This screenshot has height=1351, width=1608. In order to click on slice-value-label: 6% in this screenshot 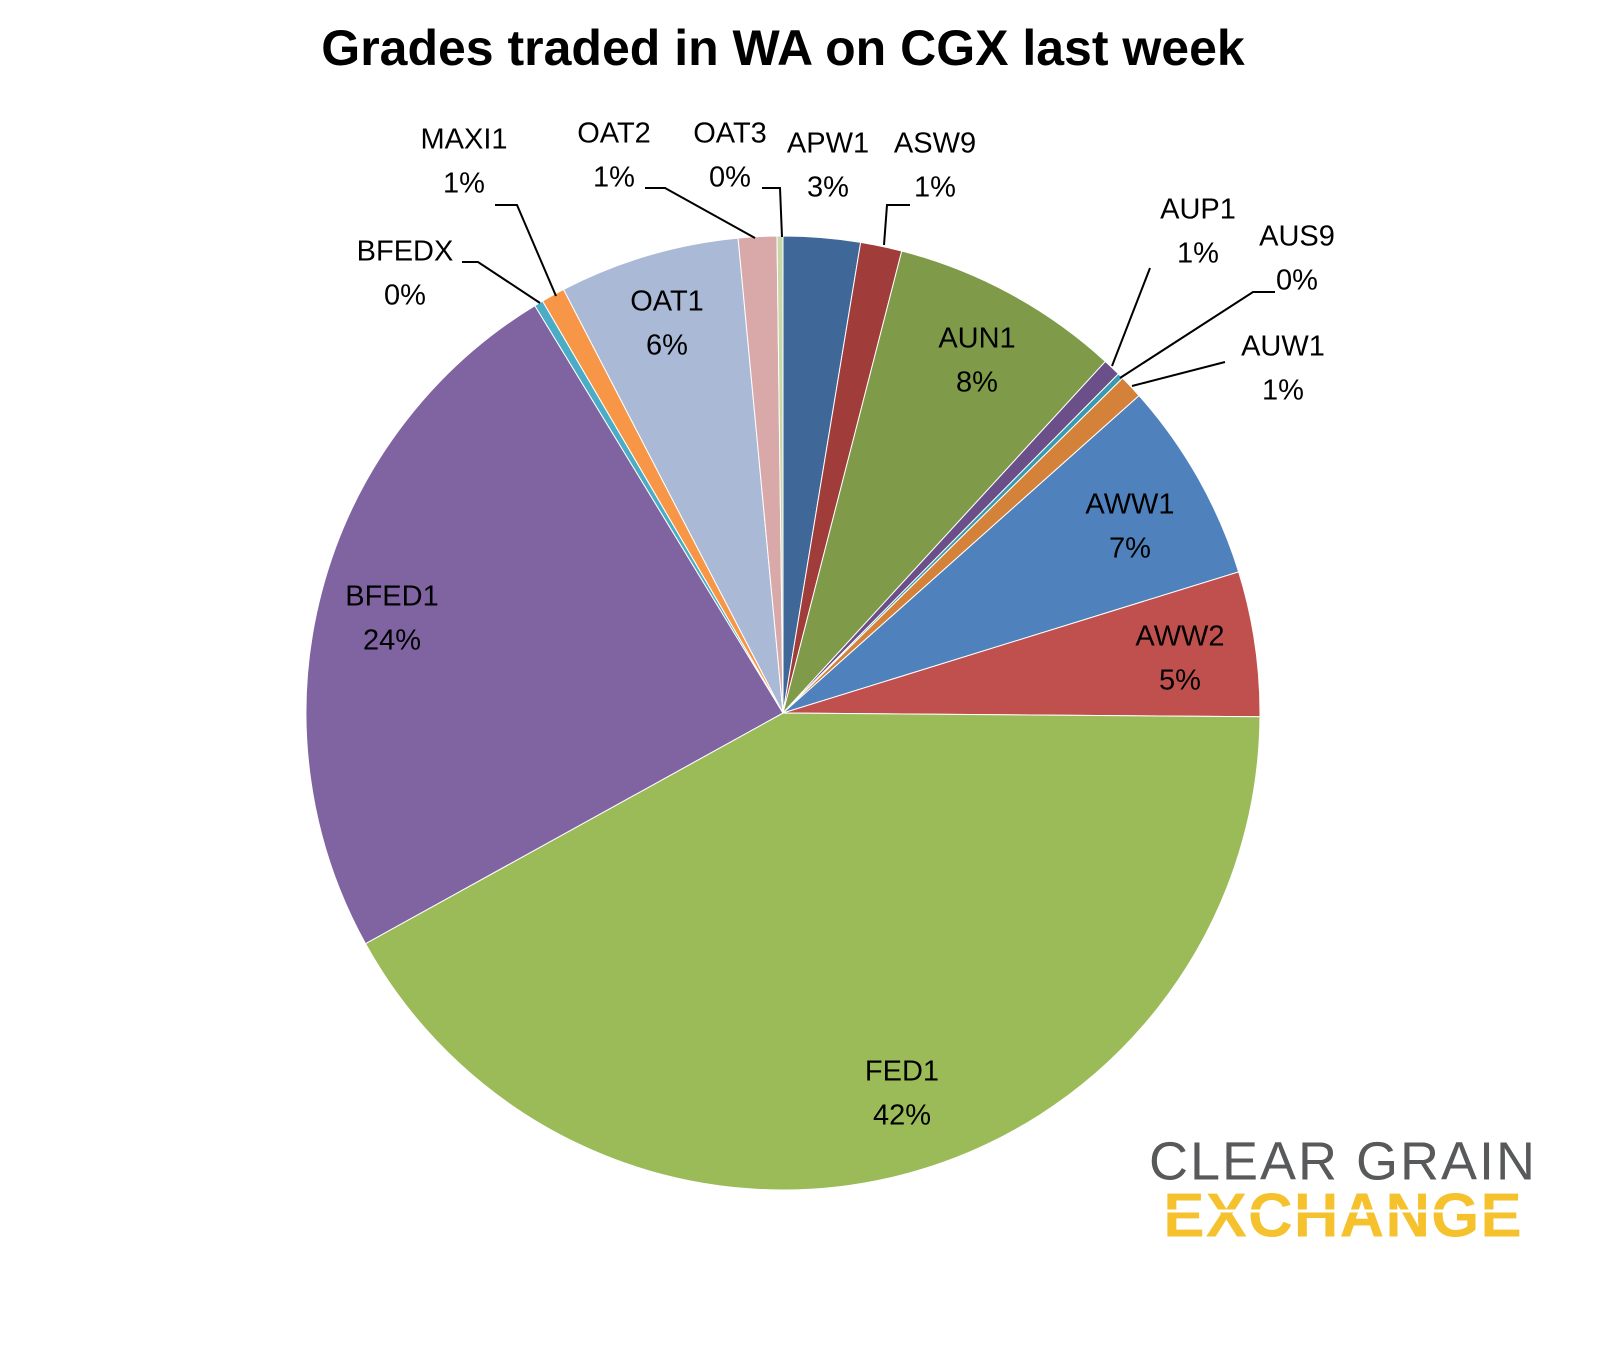, I will do `click(667, 346)`.